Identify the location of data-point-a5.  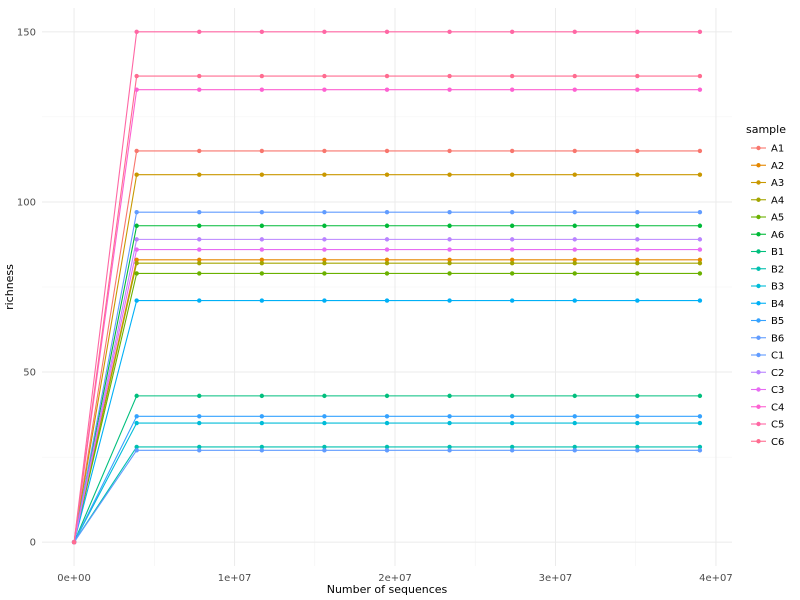
(574, 273).